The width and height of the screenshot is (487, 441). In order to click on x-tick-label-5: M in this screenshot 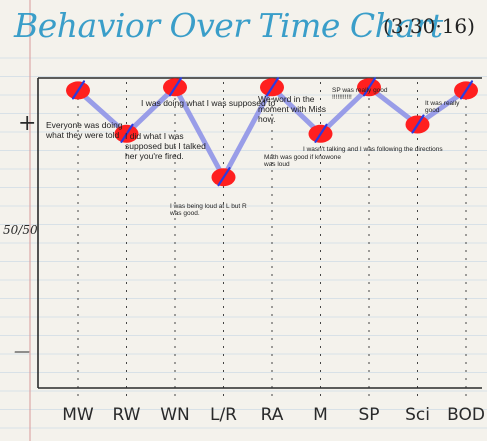, I will do `click(320, 415)`.